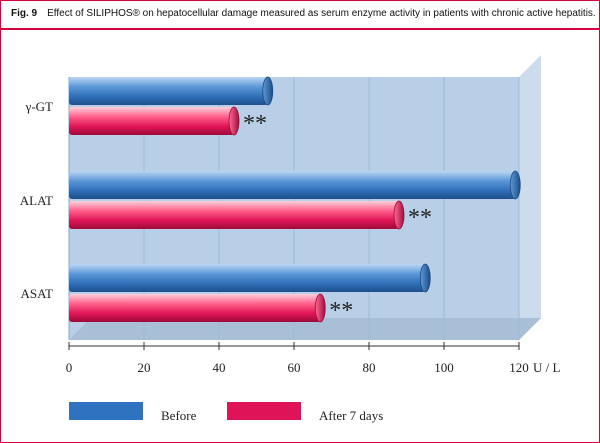 The image size is (600, 443). What do you see at coordinates (294, 367) in the screenshot?
I see `x-tick-label: 60` at bounding box center [294, 367].